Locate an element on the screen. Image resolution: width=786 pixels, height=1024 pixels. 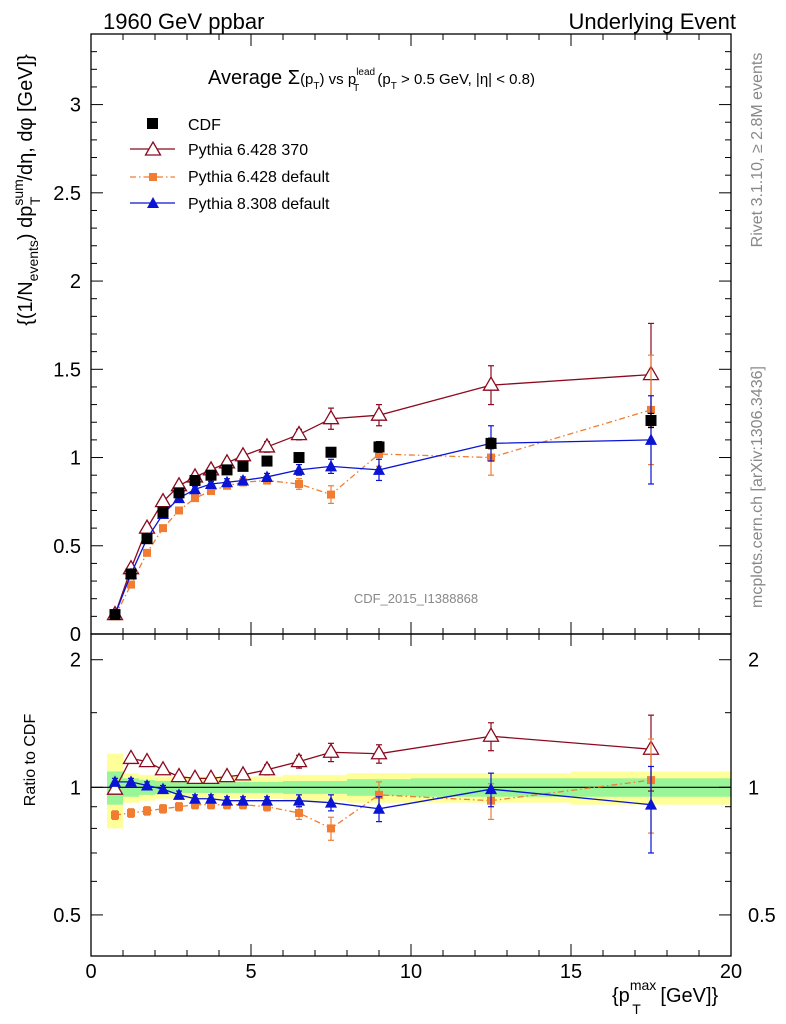
side-rivet-label: Rivet 3.1.10, ≥ 2.8M events is located at coordinates (757, 150).